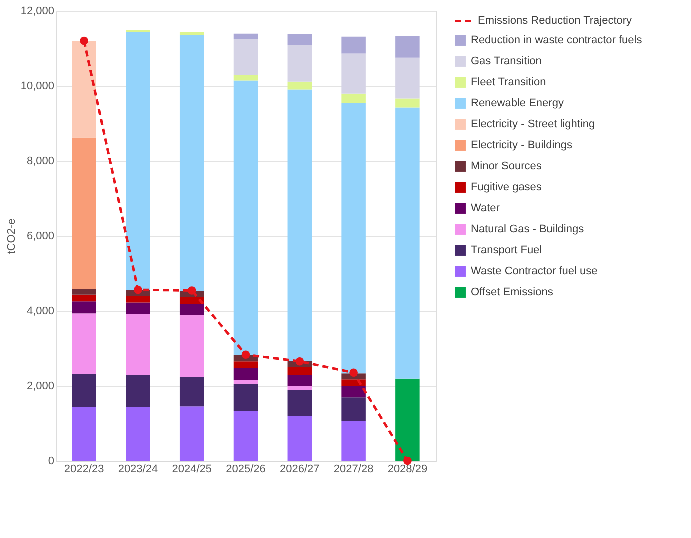 The image size is (691, 538). What do you see at coordinates (138, 470) in the screenshot?
I see `x-tick-label: 2023/24` at bounding box center [138, 470].